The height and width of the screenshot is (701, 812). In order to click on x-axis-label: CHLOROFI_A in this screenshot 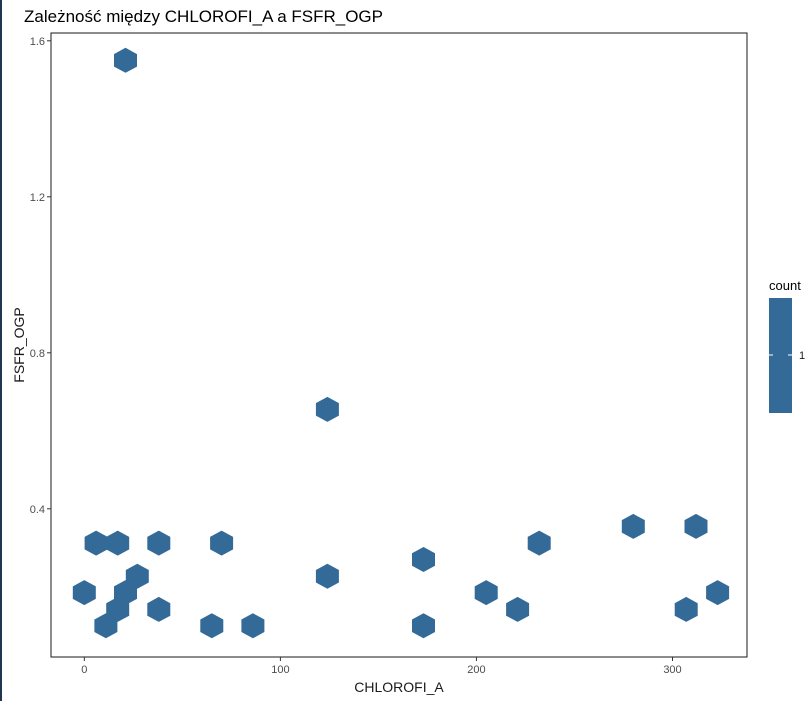, I will do `click(399, 687)`.